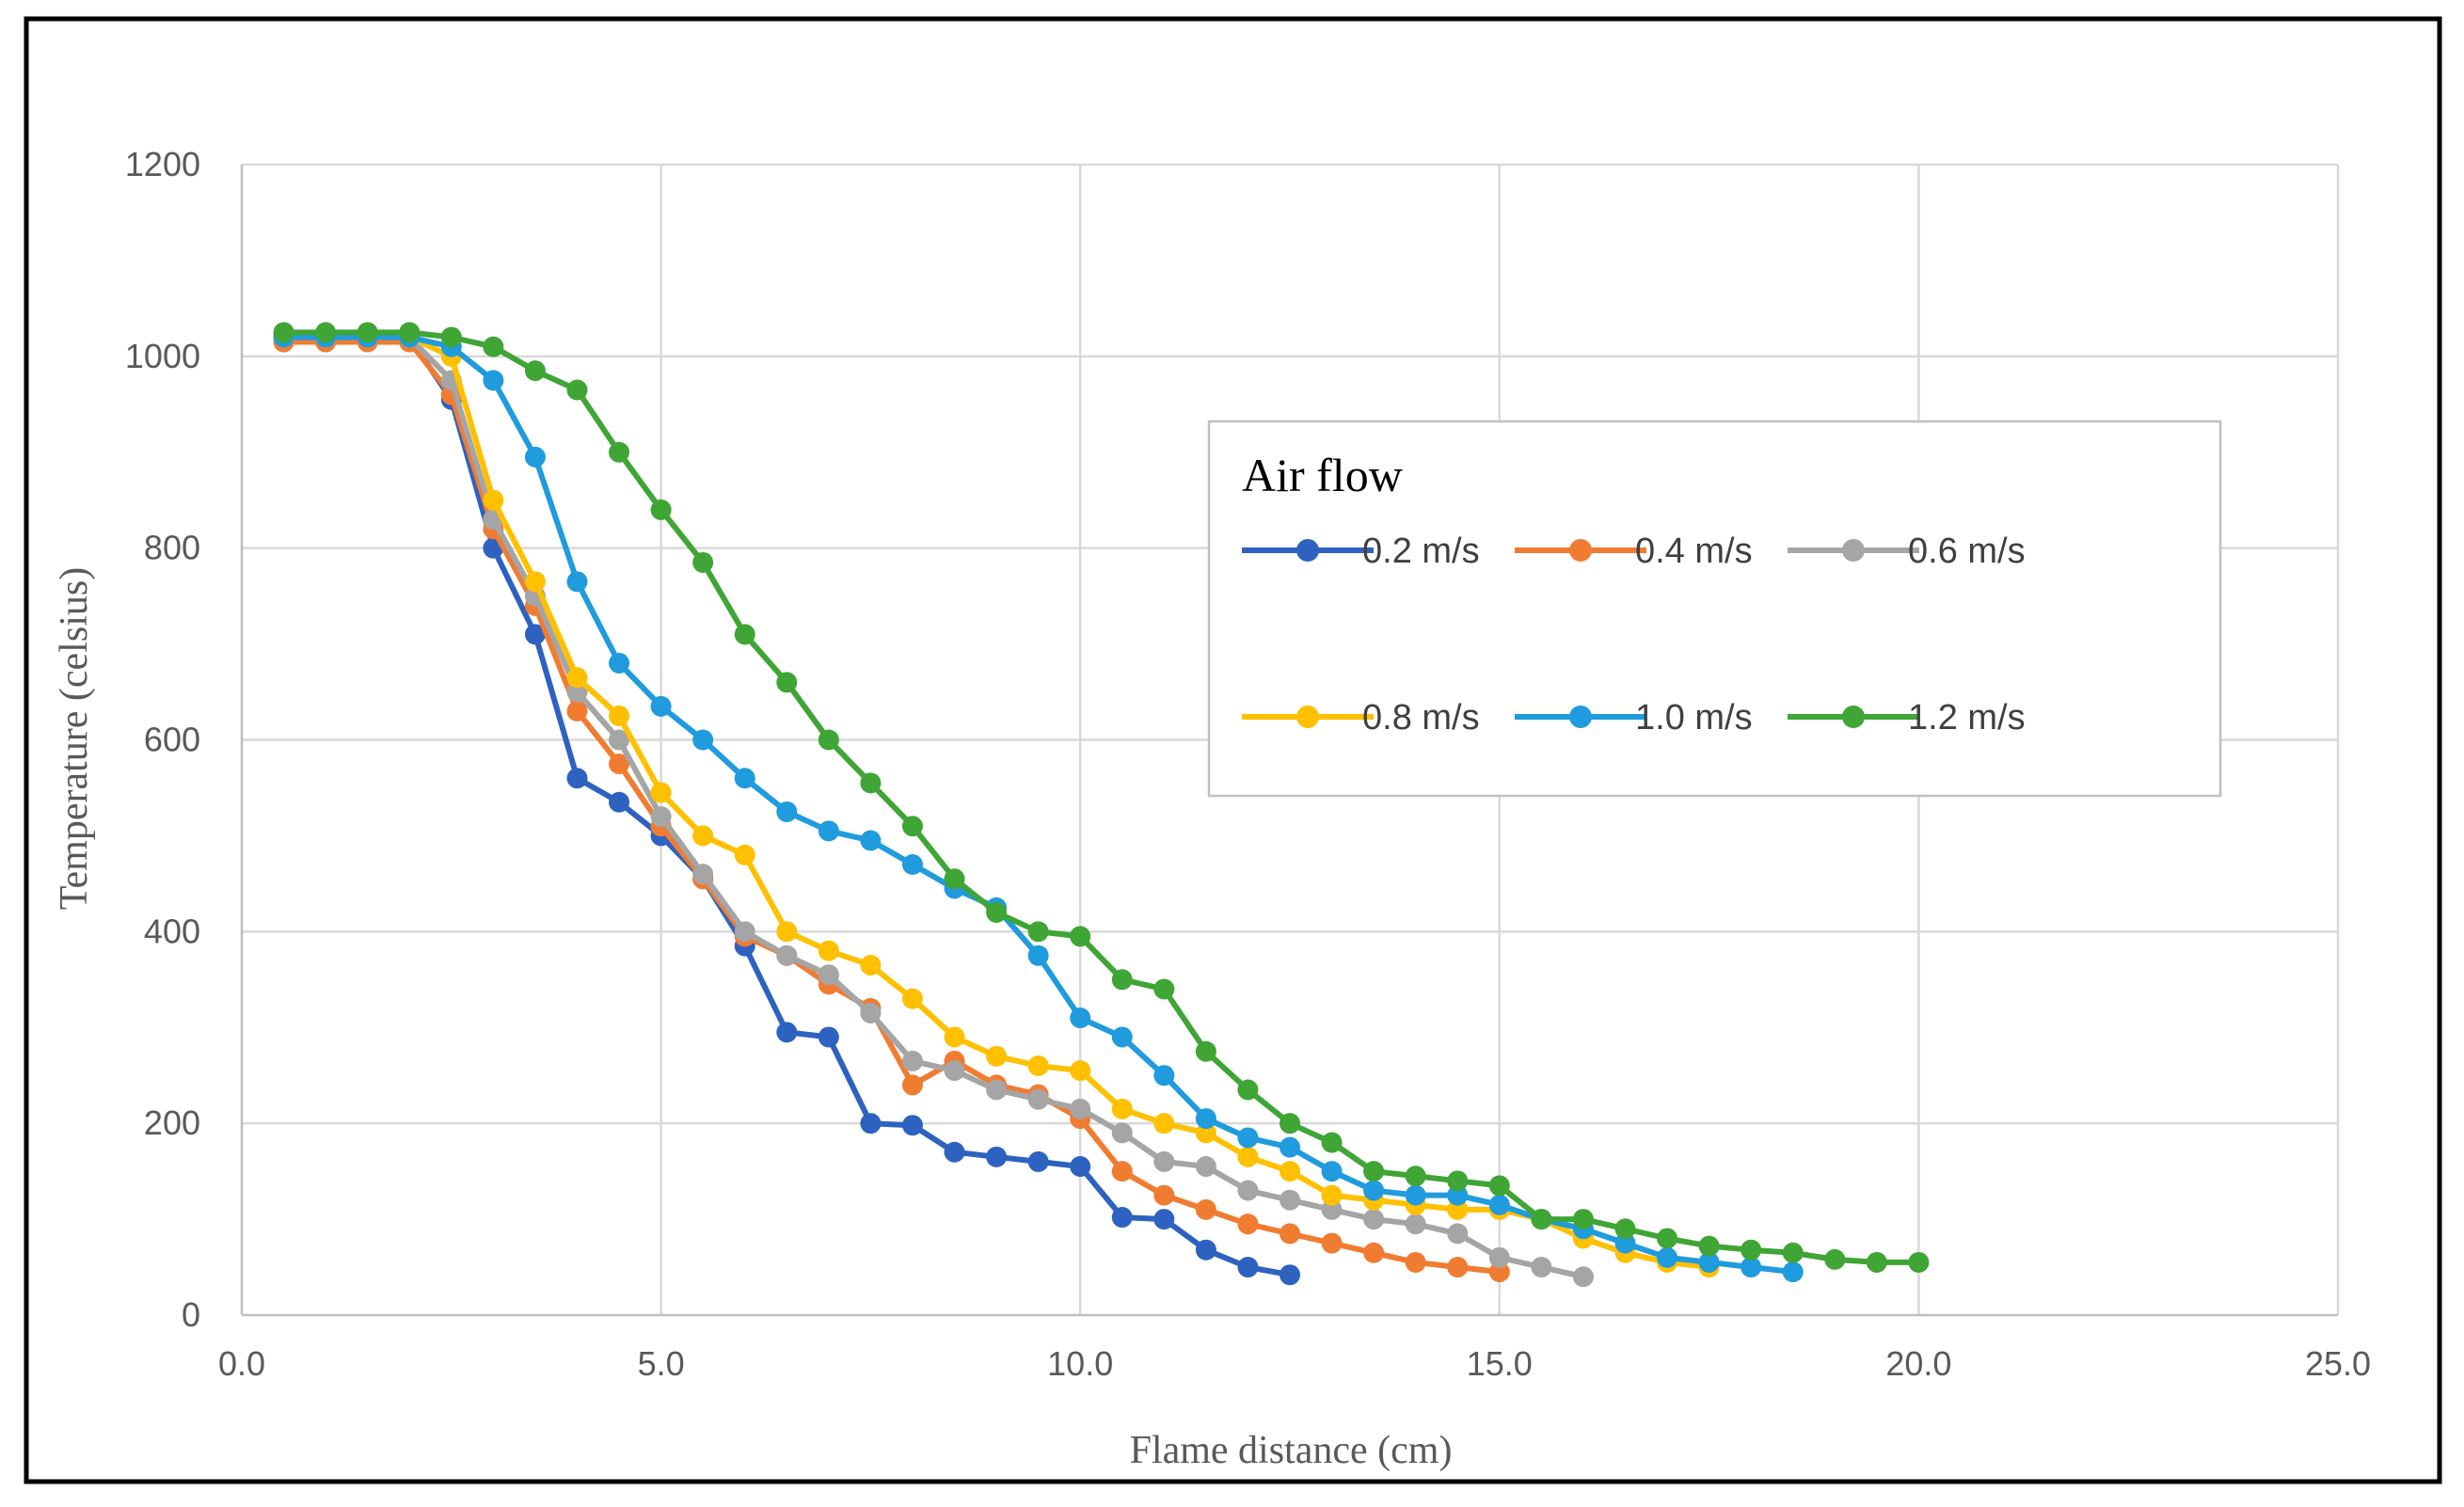 Image resolution: width=2464 pixels, height=1507 pixels. Describe the element at coordinates (1080, 1363) in the screenshot. I see `x-tick-label: 10.0` at that location.